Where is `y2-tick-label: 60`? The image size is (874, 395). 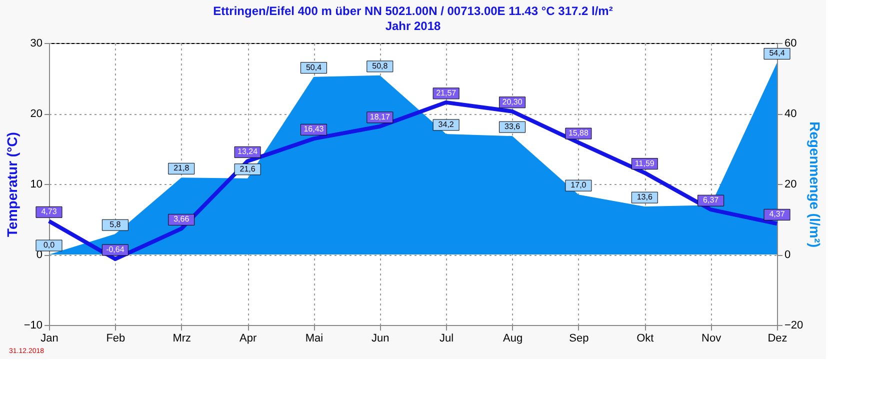
y2-tick-label: 60 is located at coordinates (790, 44).